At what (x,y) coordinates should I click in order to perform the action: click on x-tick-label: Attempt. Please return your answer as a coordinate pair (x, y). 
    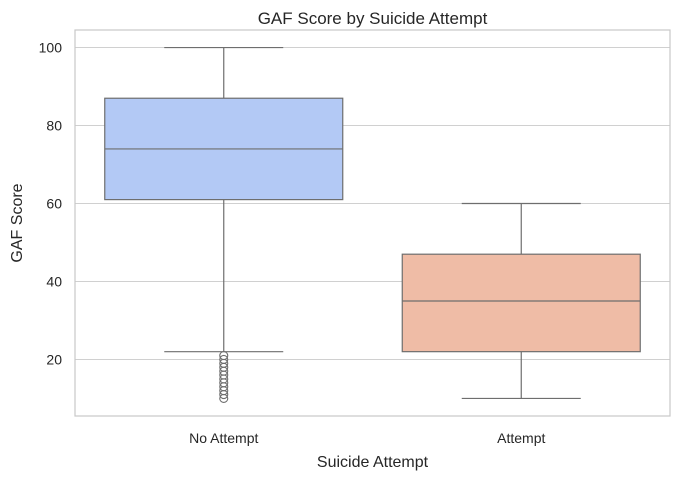
    Looking at the image, I should click on (521, 438).